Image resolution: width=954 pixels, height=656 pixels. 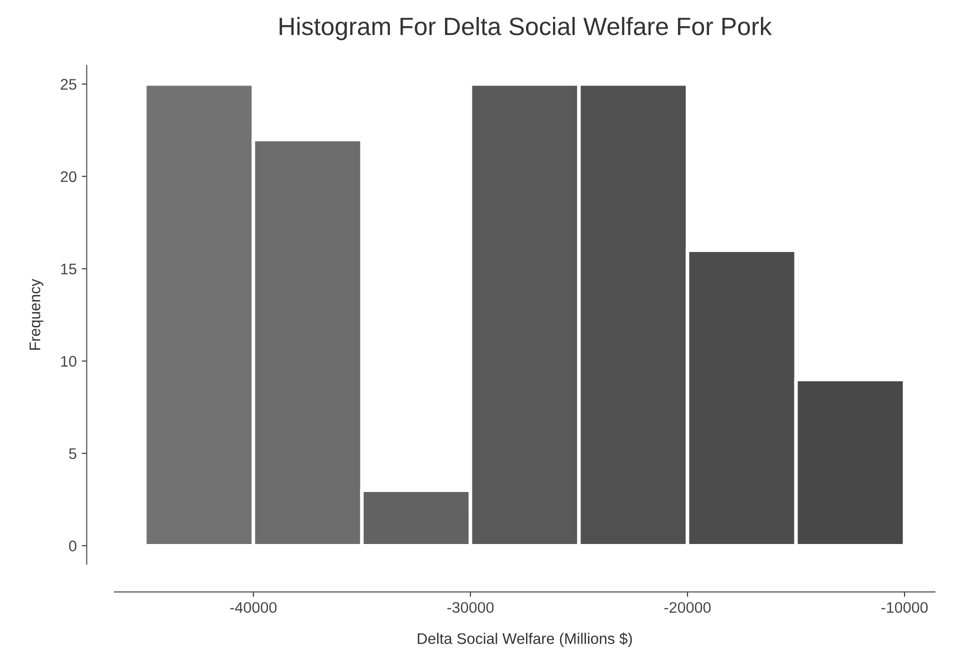 What do you see at coordinates (68, 176) in the screenshot?
I see `y-tick-label: 20` at bounding box center [68, 176].